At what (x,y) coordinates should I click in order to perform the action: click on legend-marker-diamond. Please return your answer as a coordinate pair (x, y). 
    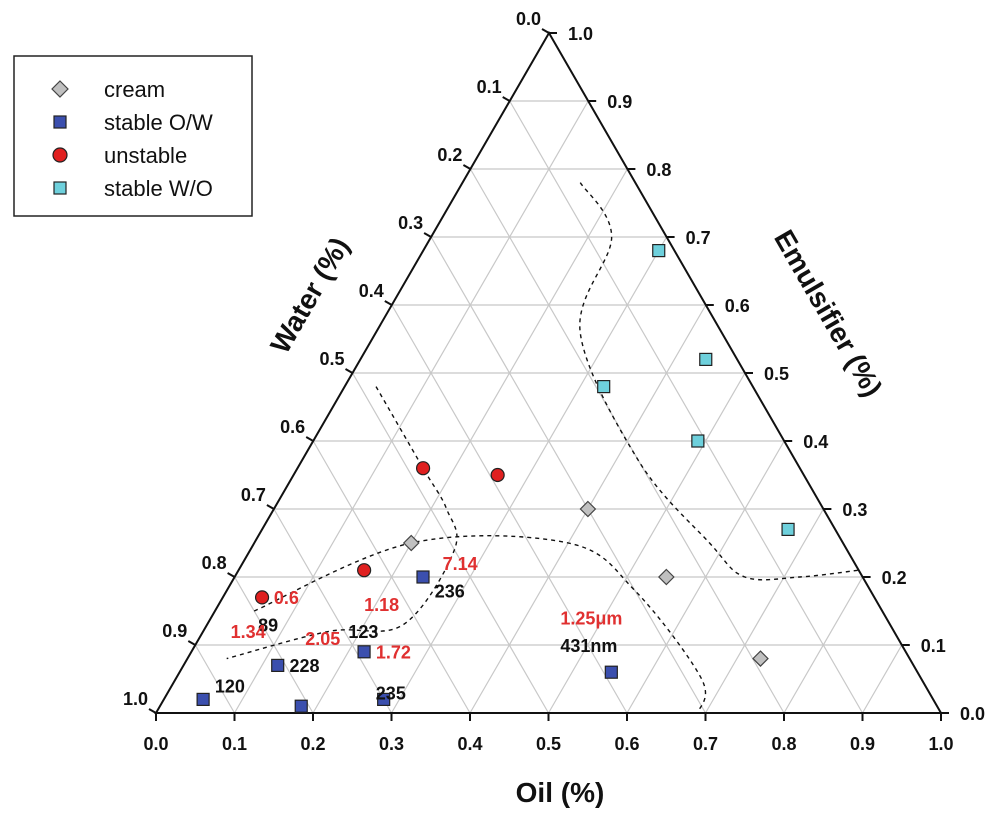
    Looking at the image, I should click on (60, 89).